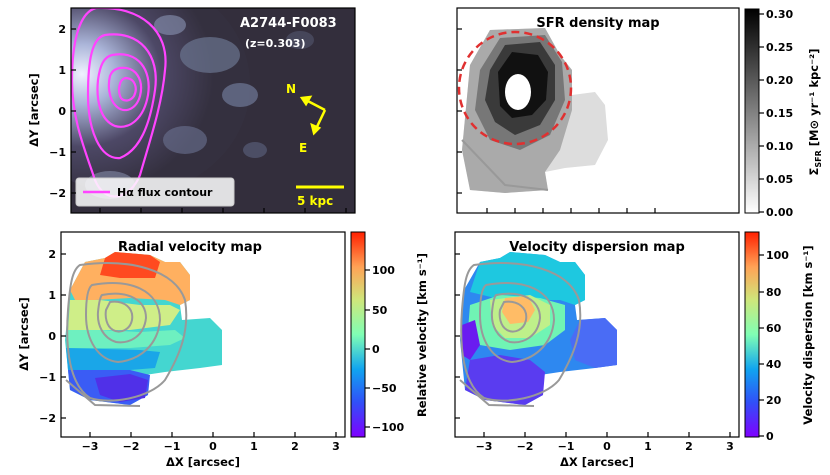 Image resolution: width=830 pixels, height=475 pixels. What do you see at coordinates (814, 100) in the screenshot?
I see `sfr-cbar-unit: [M⊙ yr⁻¹ kpc⁻²]` at bounding box center [814, 100].